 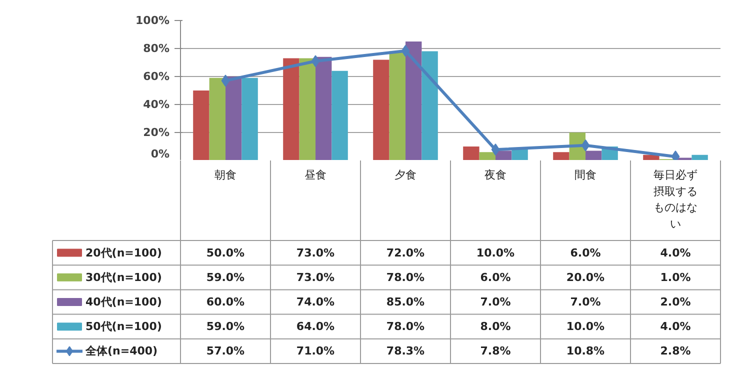 What do you see at coordinates (495, 351) in the screenshot?
I see `data-label: 7.8%` at bounding box center [495, 351].